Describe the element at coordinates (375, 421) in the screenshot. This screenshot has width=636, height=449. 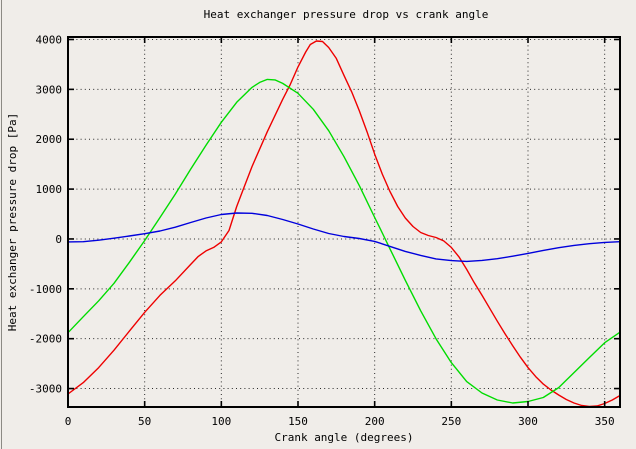
I see `x-tick-label: 200` at that location.